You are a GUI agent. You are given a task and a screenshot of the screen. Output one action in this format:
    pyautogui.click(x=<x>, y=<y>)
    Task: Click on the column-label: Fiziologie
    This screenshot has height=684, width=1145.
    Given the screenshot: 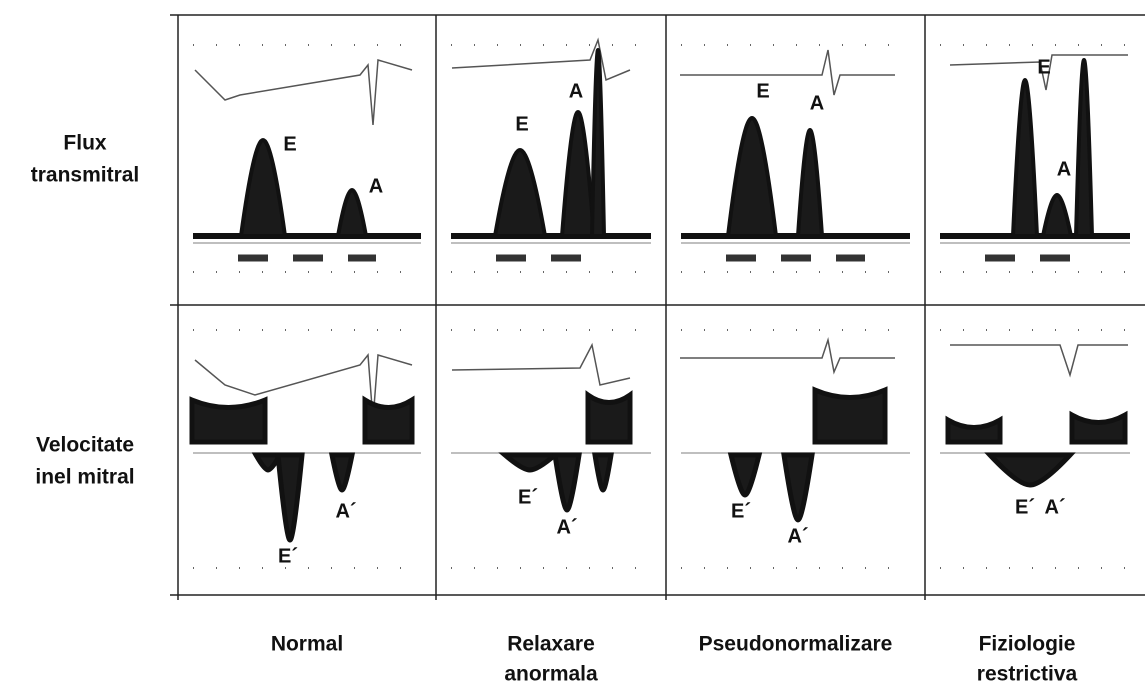 What is the action you would take?
    pyautogui.click(x=1027, y=644)
    